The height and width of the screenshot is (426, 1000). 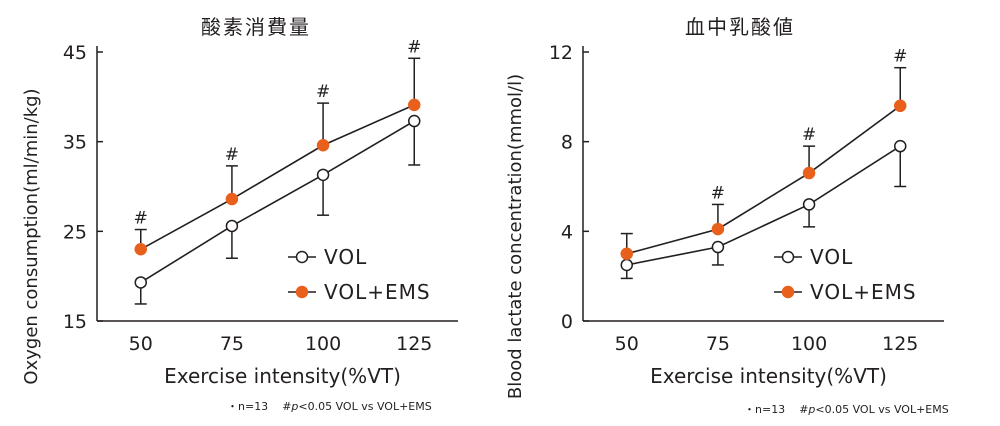 I want to click on y-axis-label: Blood lactate concentration(mmol/l), so click(x=515, y=236).